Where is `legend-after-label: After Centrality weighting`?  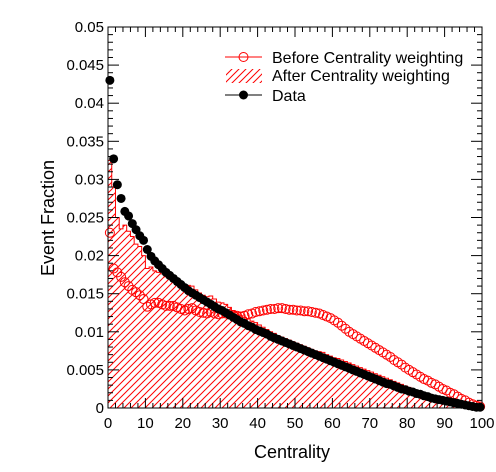
legend-after-label: After Centrality weighting is located at coordinates (361, 76).